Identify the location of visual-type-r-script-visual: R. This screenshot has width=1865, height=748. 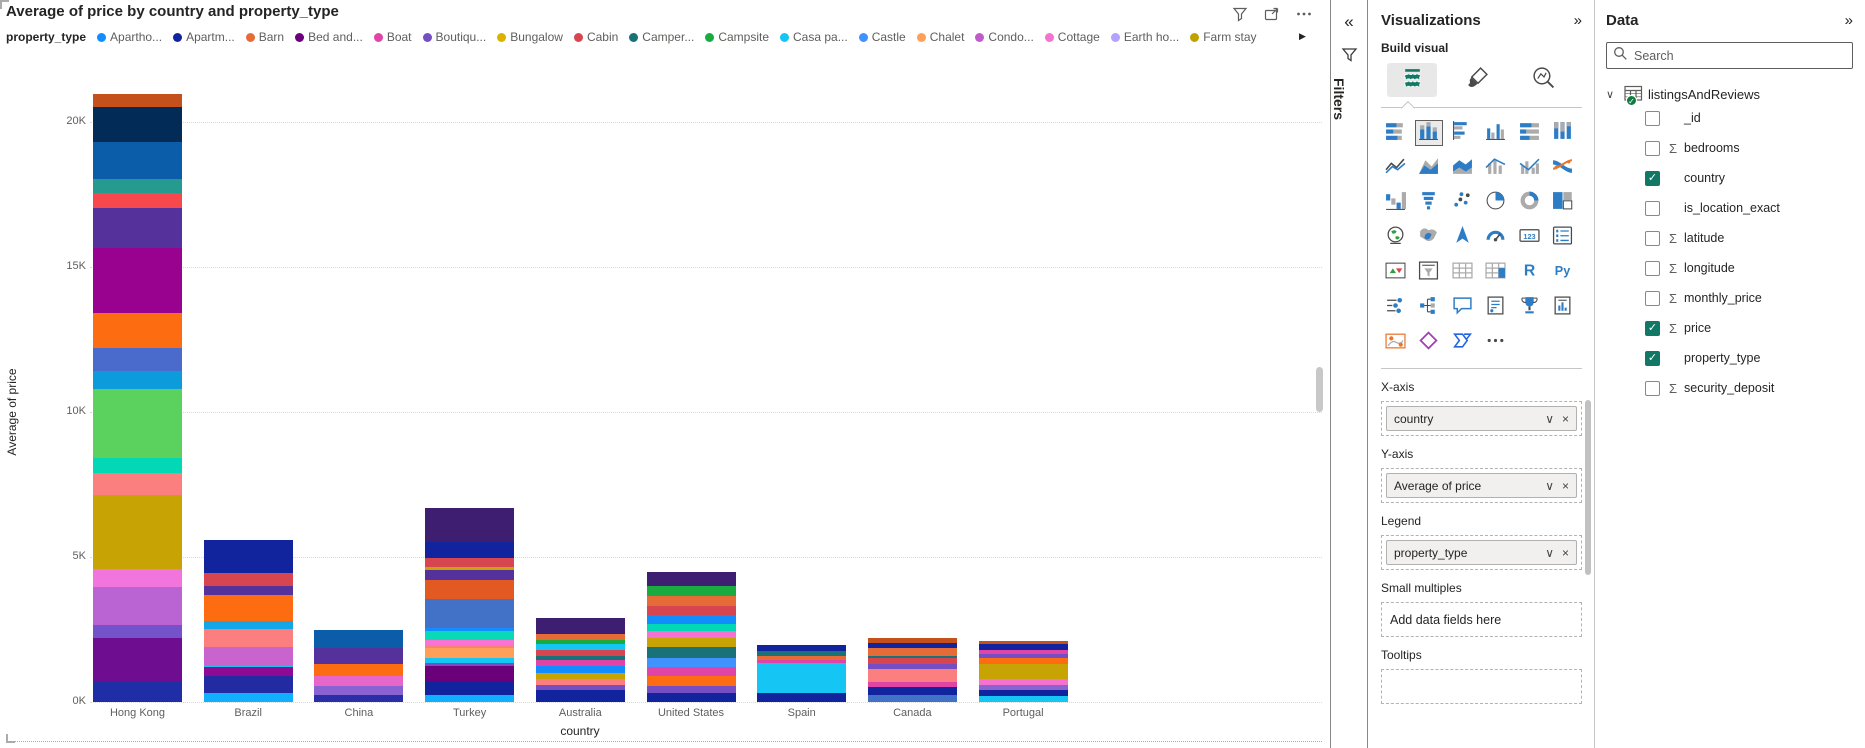
(1529, 273).